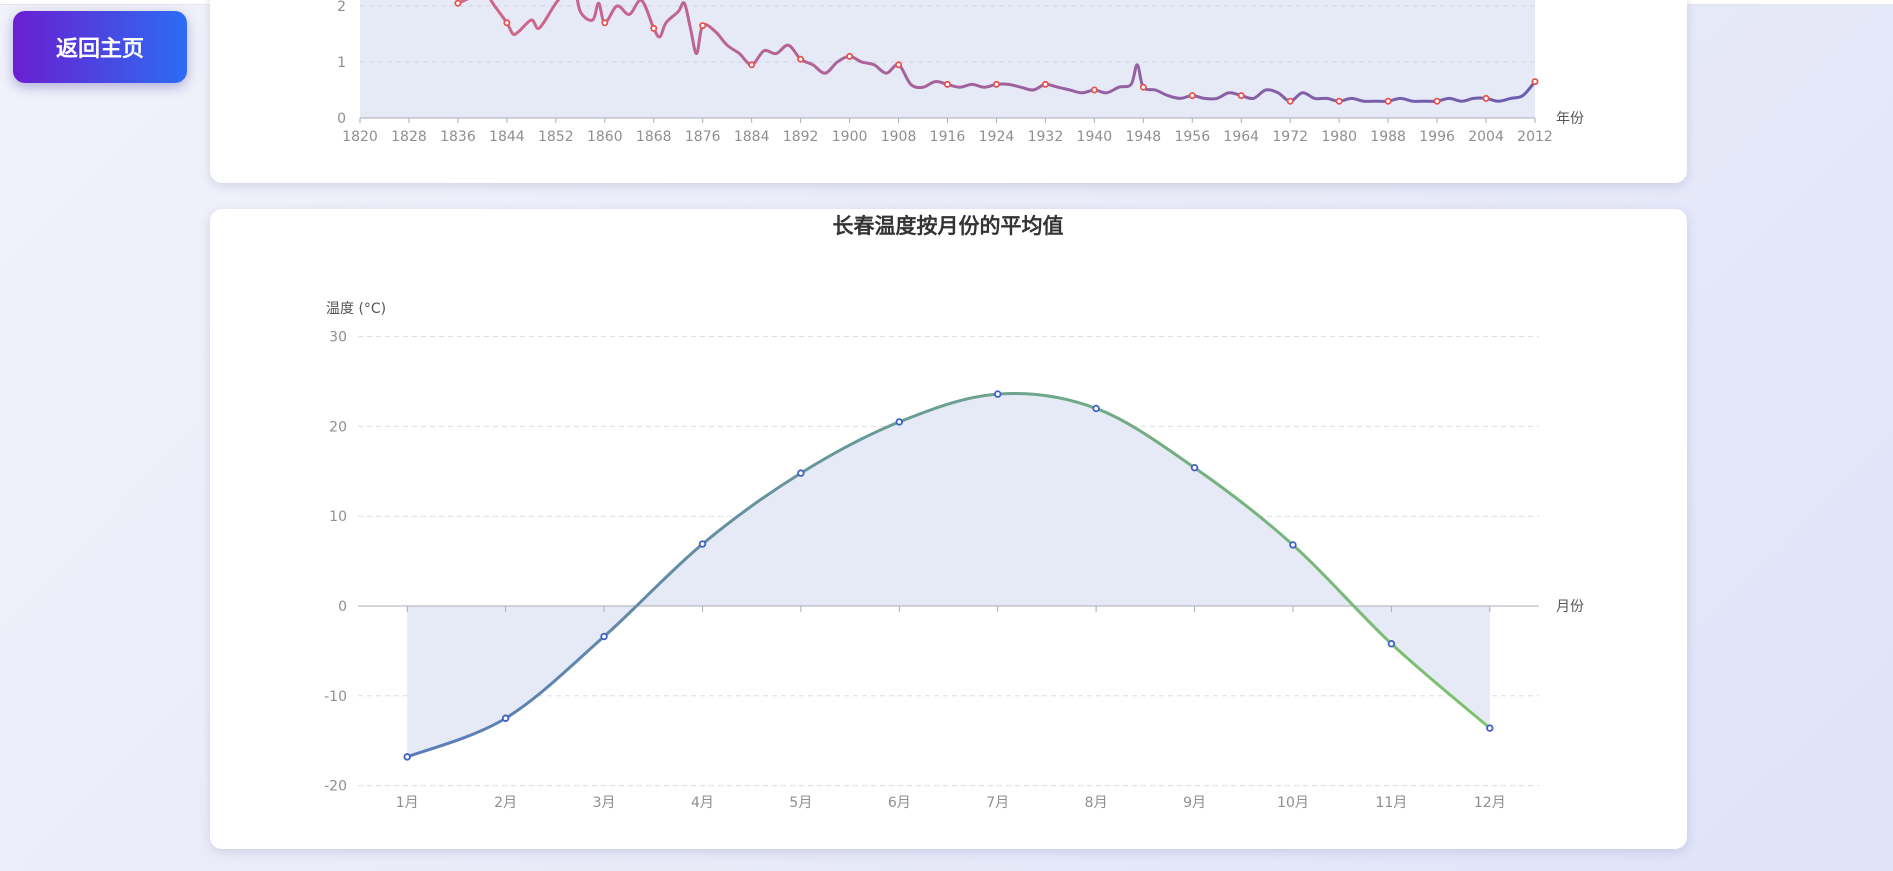 This screenshot has height=871, width=1893. What do you see at coordinates (338, 517) in the screenshot?
I see `y-tick-label: 10` at bounding box center [338, 517].